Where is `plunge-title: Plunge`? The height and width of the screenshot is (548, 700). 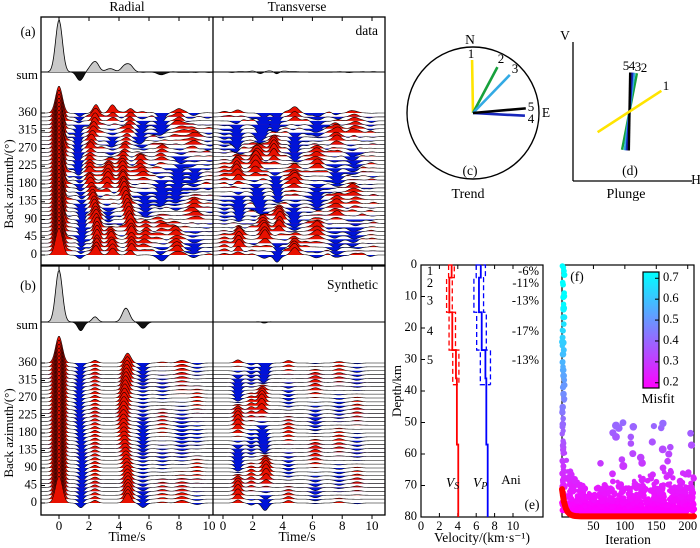
plunge-title: Plunge is located at coordinates (626, 194).